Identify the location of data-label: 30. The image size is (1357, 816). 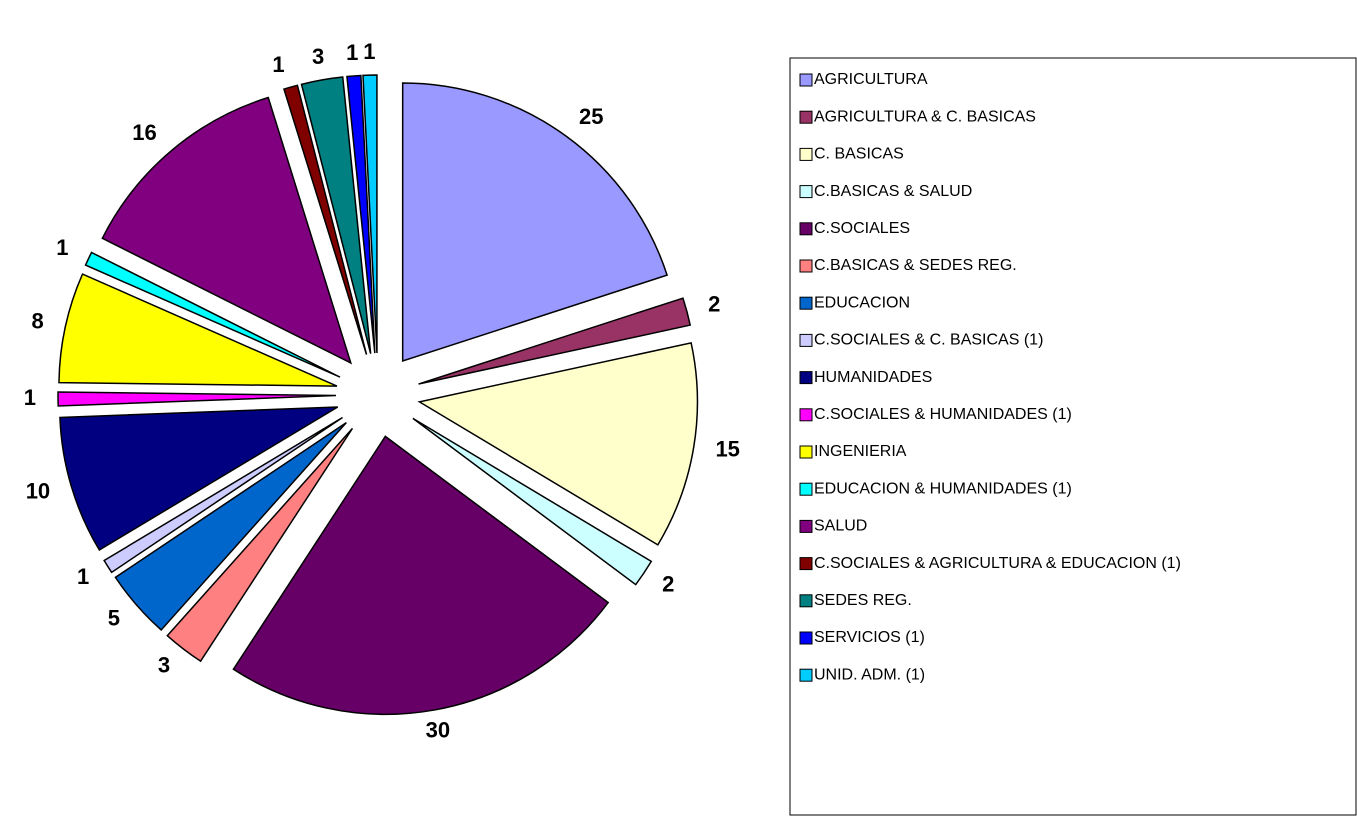
(438, 730).